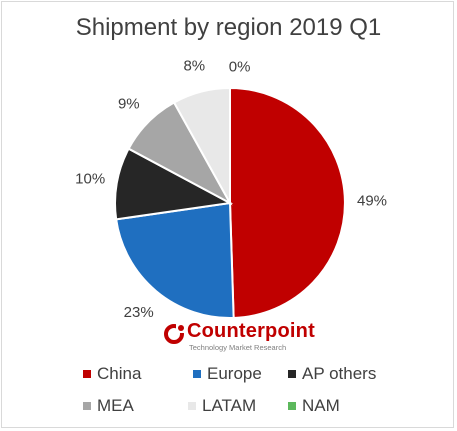  I want to click on chart-title: Shipment by region 2019 Q1, so click(228, 27).